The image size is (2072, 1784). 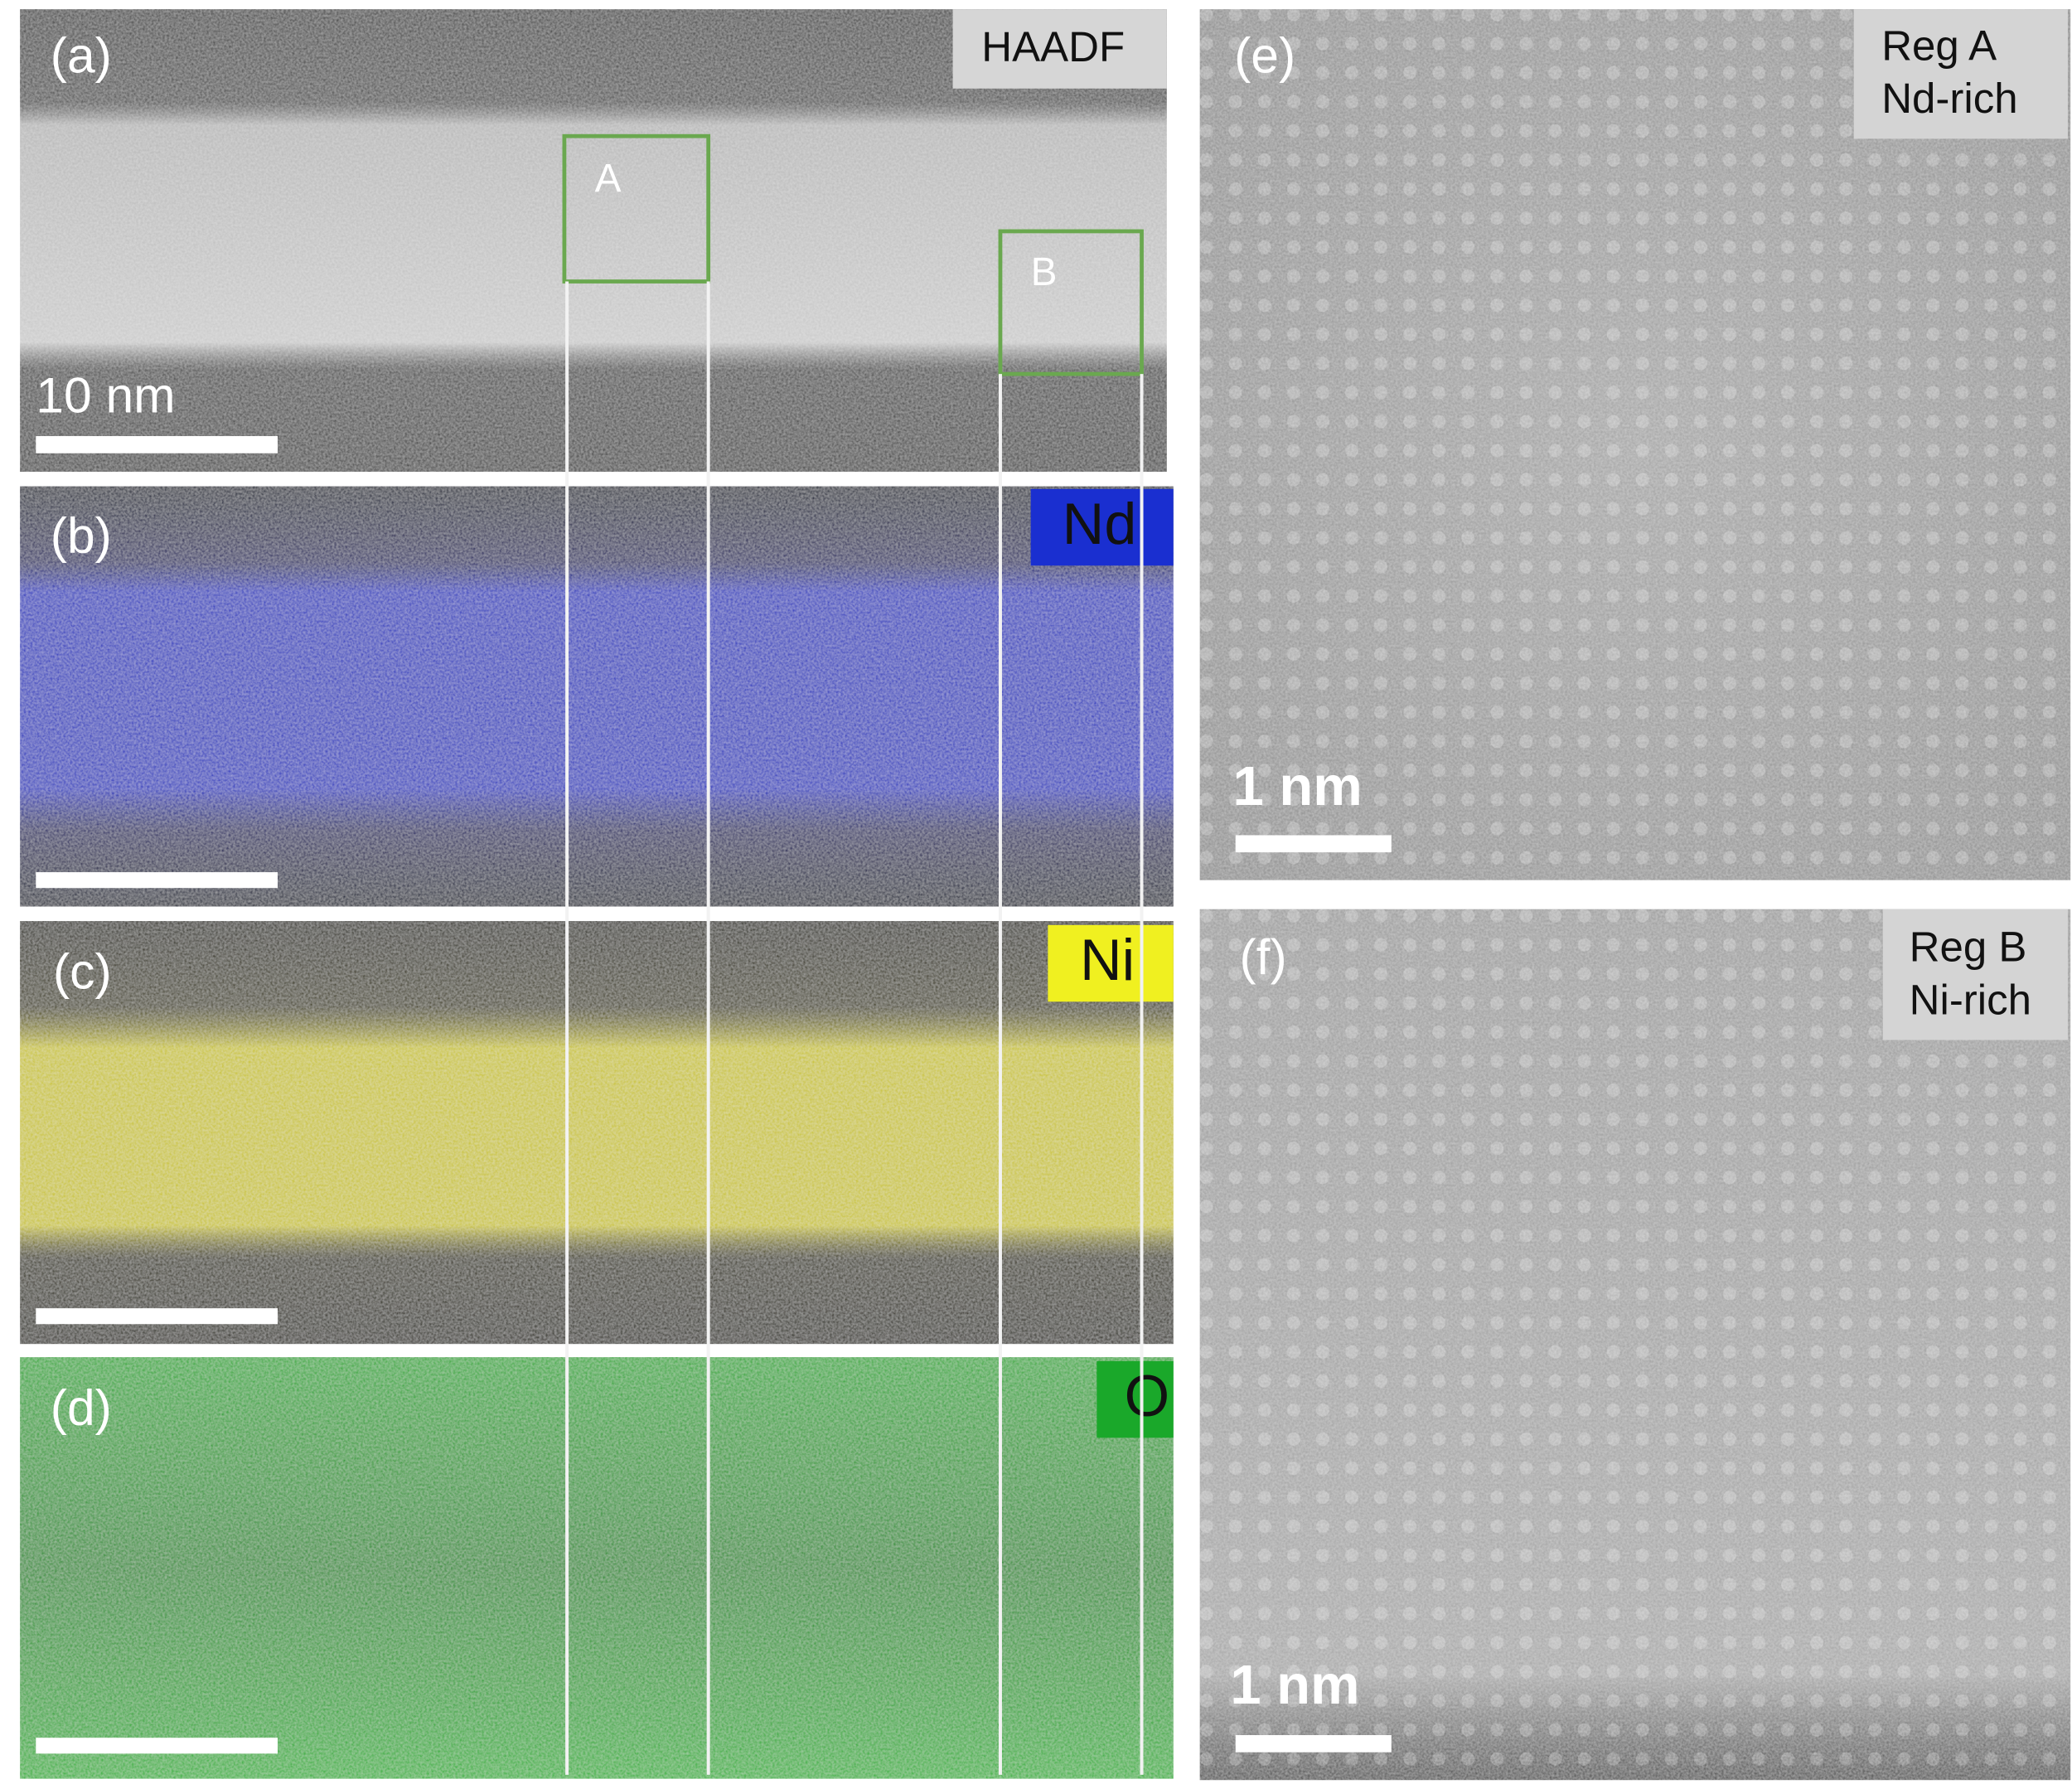 I want to click on scale-bar-label: 10 nm, so click(x=105, y=394).